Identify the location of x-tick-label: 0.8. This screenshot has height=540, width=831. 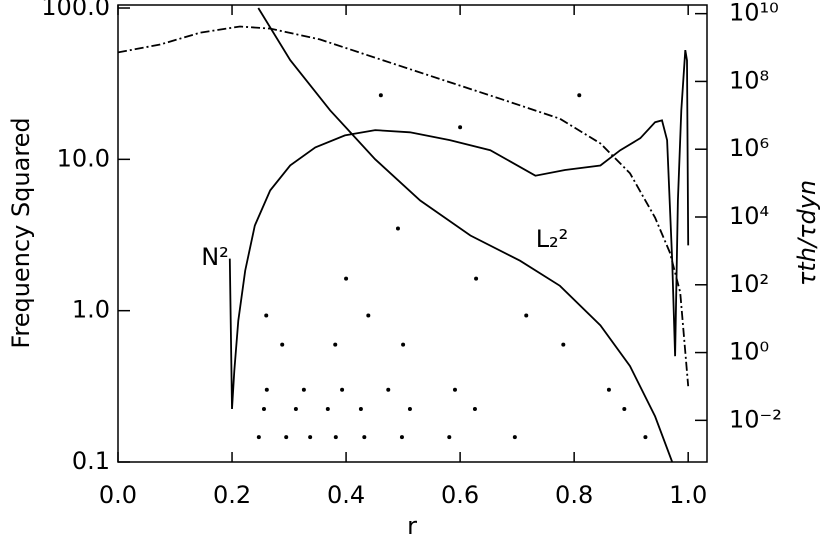
(574, 495).